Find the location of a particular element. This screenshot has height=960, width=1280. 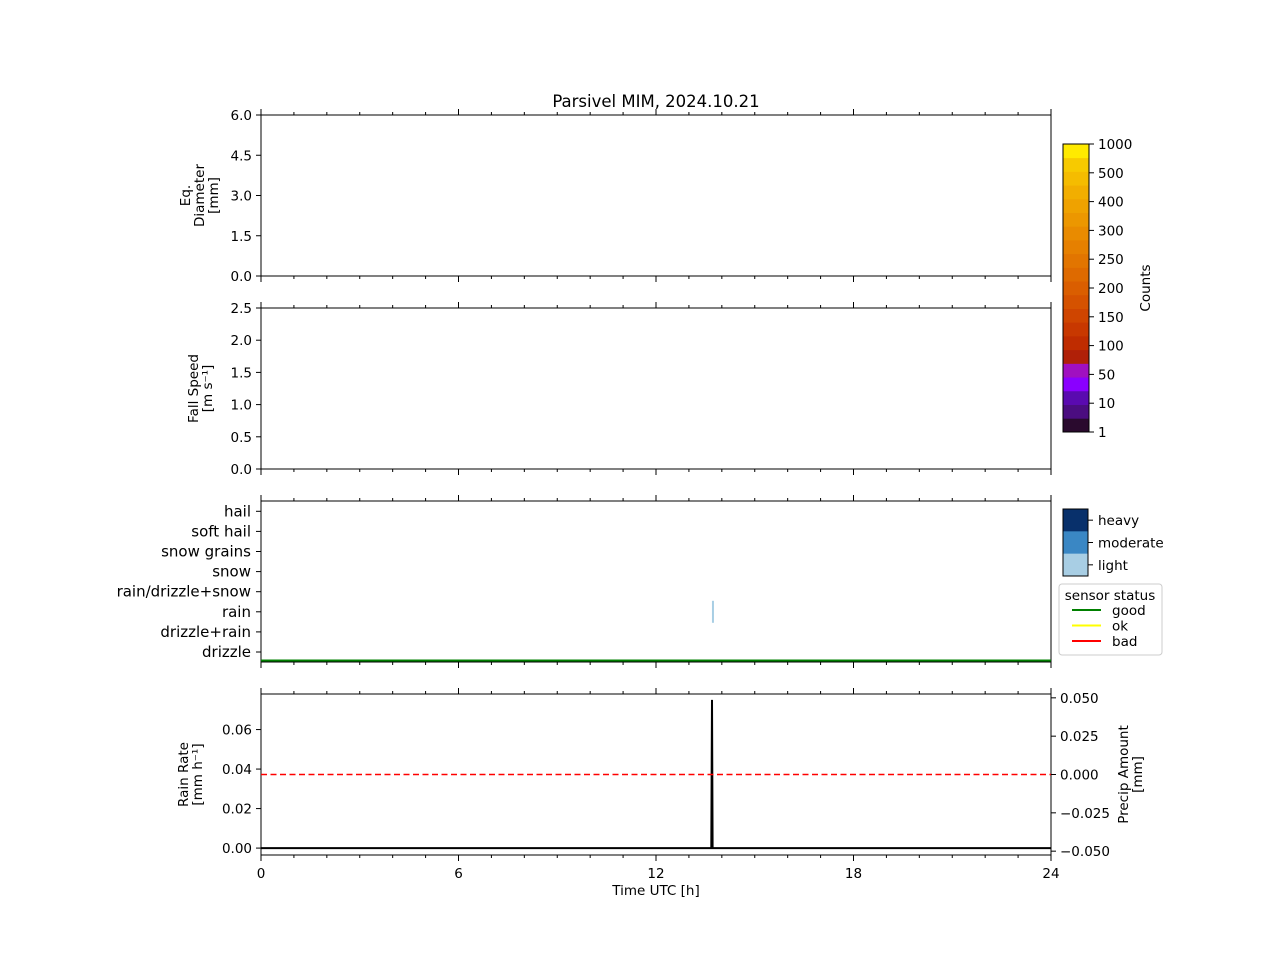

sensor-legend-label-ok: ok is located at coordinates (1120, 627).